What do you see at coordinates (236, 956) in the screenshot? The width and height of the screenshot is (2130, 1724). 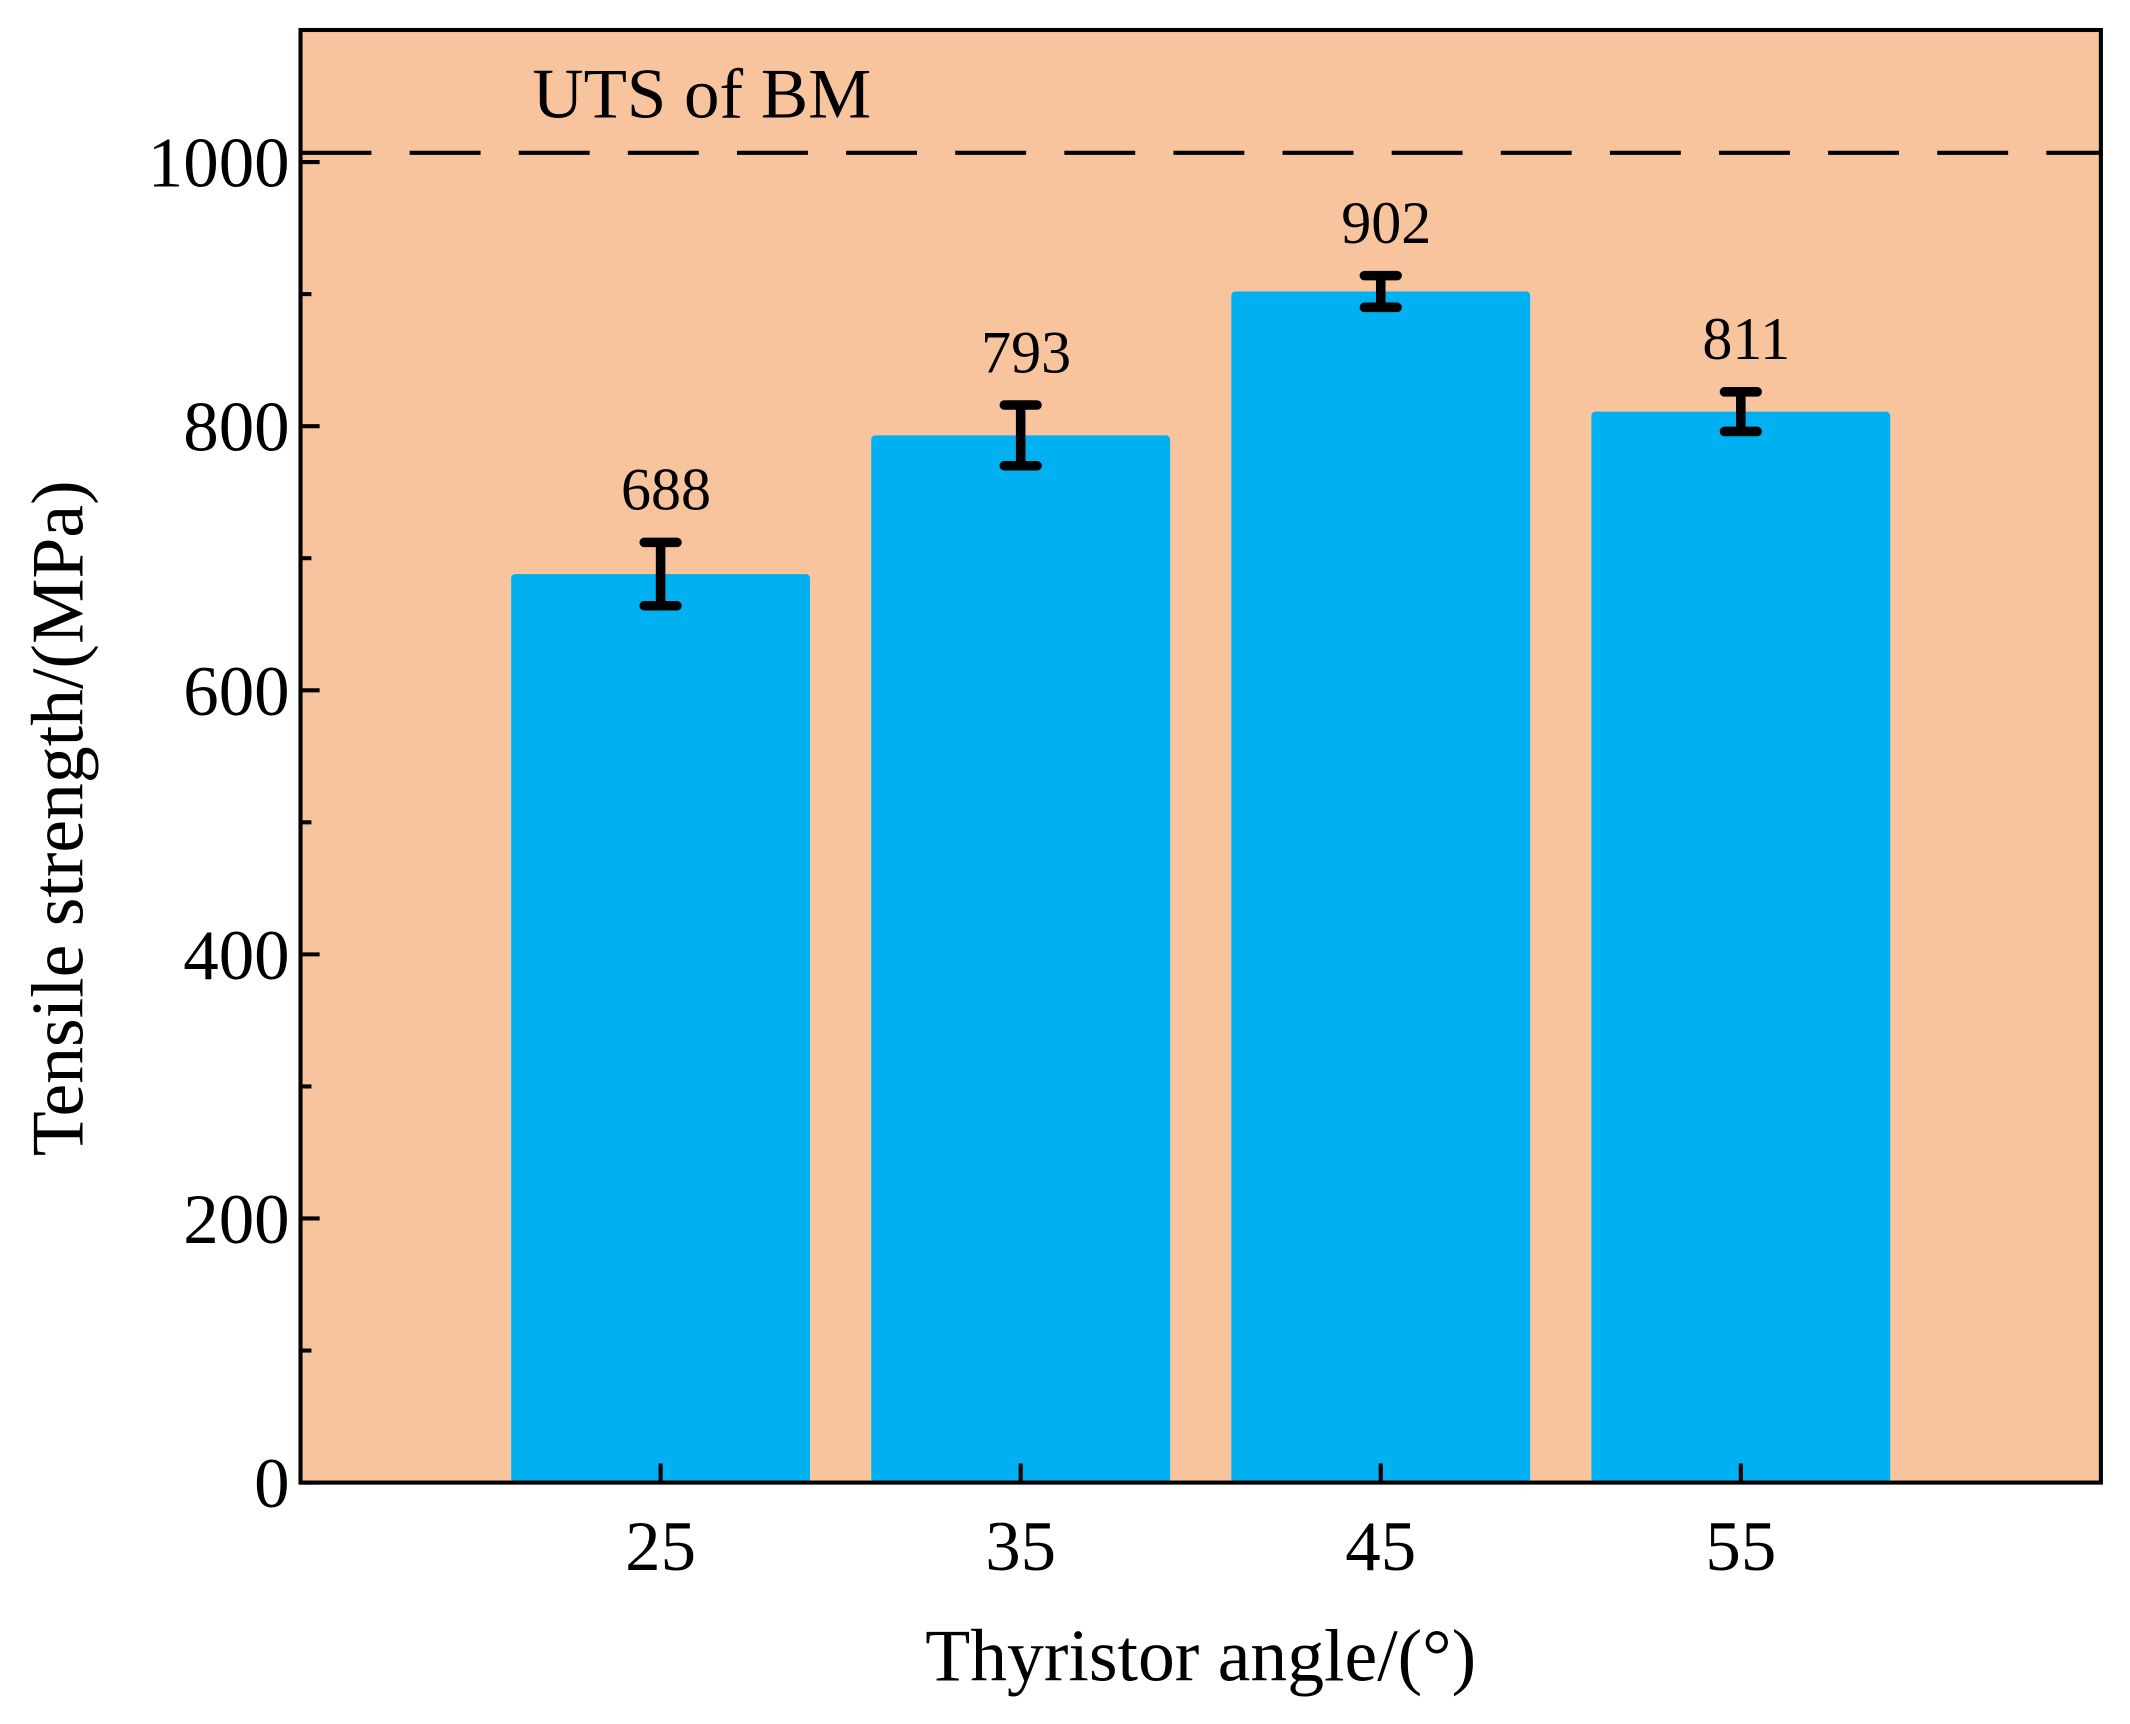 I see `y-tick-label: 400` at bounding box center [236, 956].